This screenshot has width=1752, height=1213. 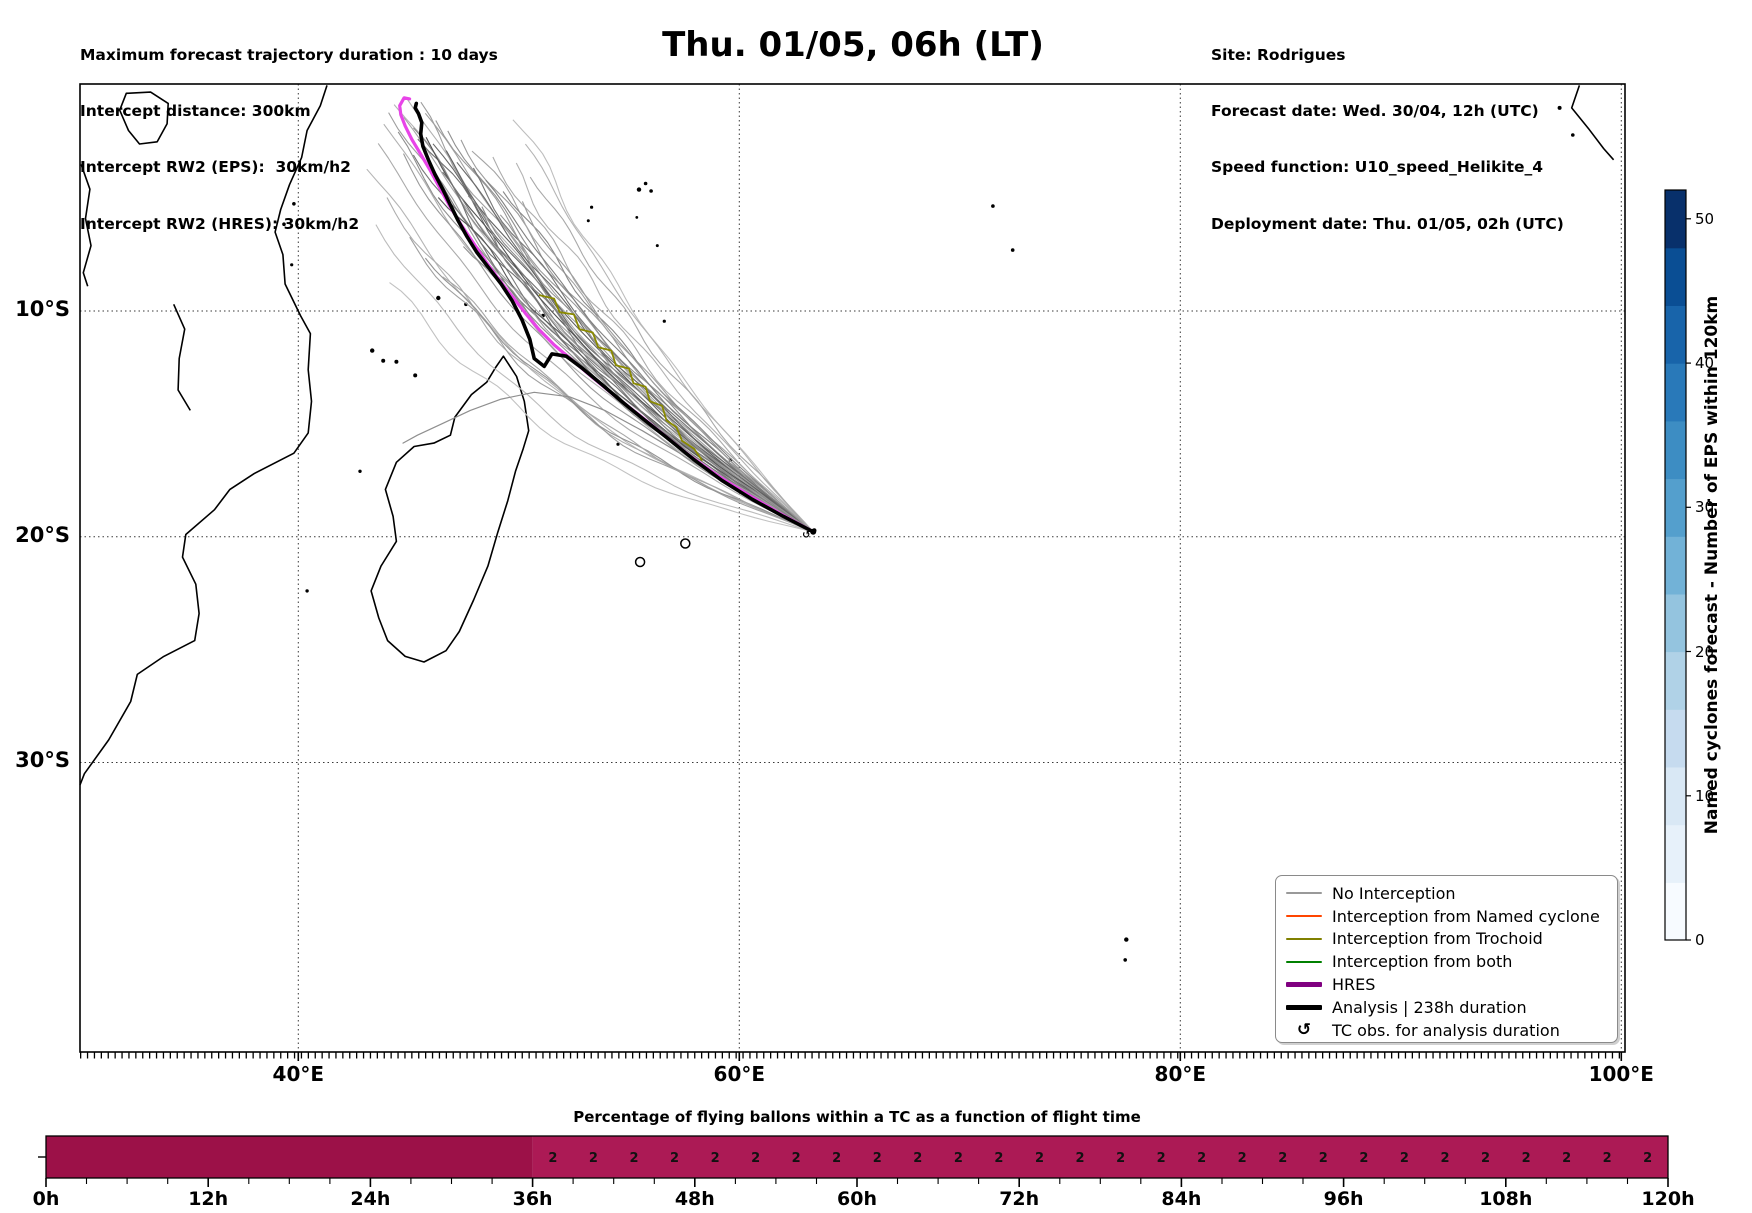 What do you see at coordinates (640, 562) in the screenshot?
I see `island-reunion` at bounding box center [640, 562].